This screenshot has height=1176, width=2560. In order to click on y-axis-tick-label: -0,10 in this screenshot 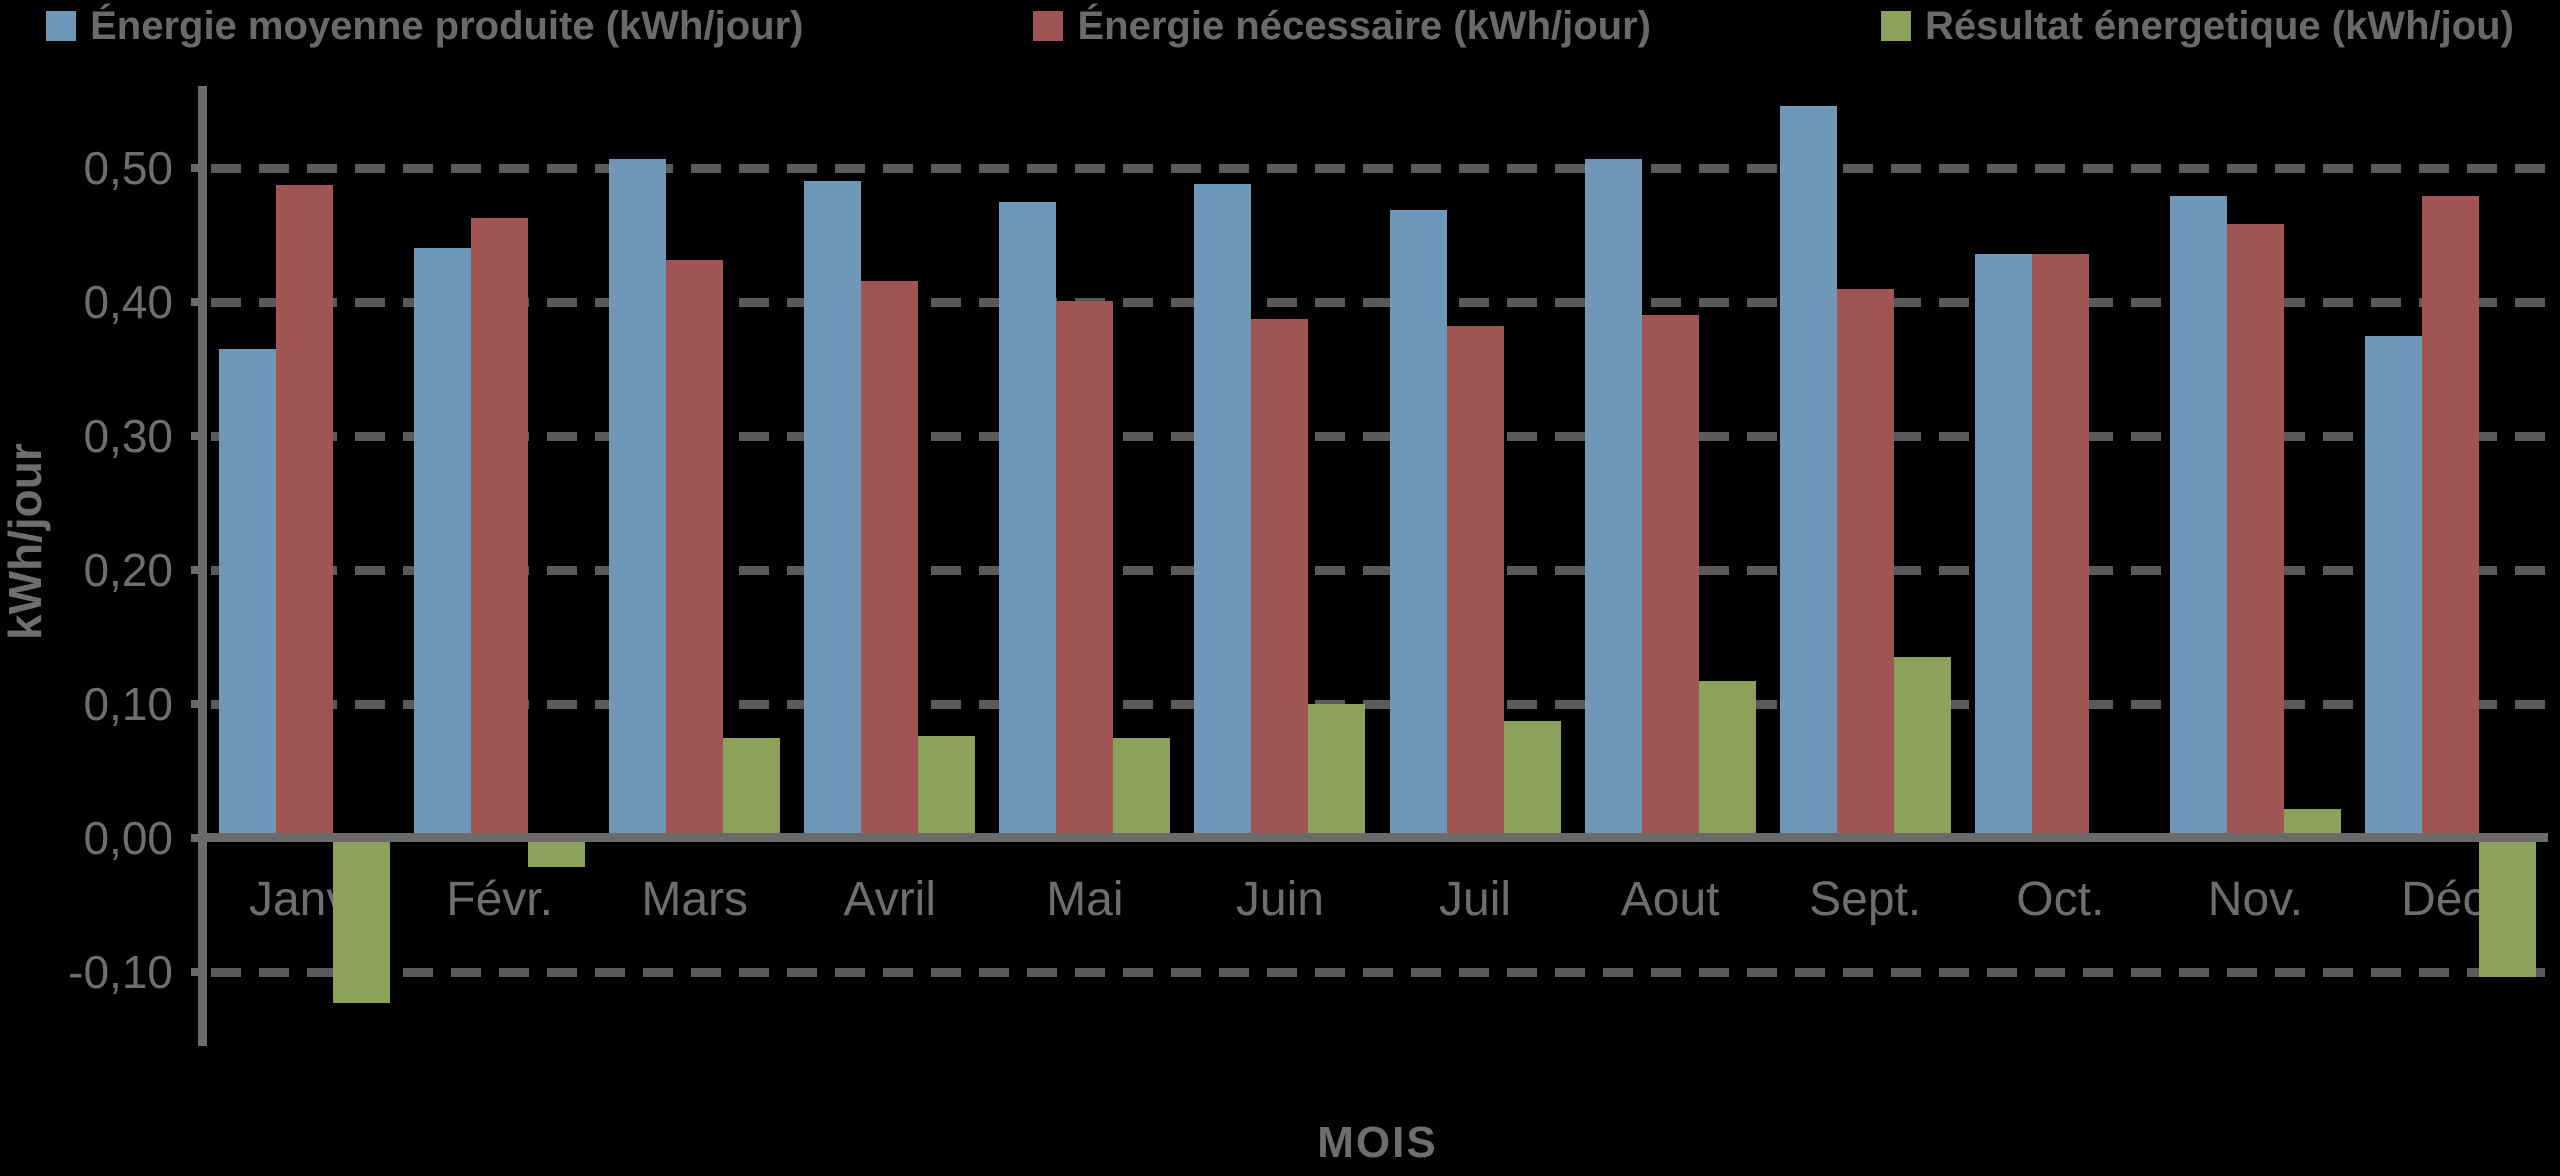, I will do `click(120, 972)`.